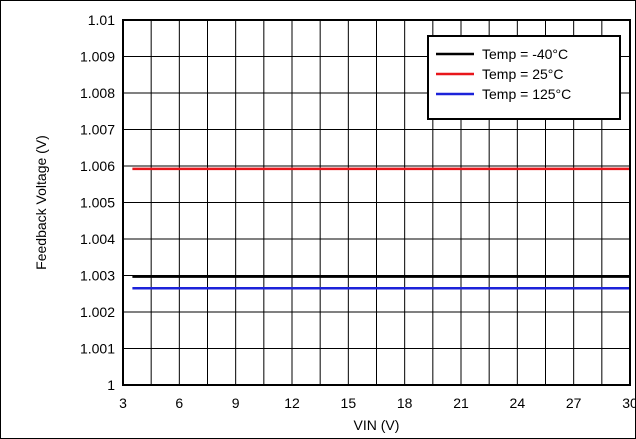 The width and height of the screenshot is (636, 439). What do you see at coordinates (41, 202) in the screenshot?
I see `y-axis-label: Feedback Voltage (V)` at bounding box center [41, 202].